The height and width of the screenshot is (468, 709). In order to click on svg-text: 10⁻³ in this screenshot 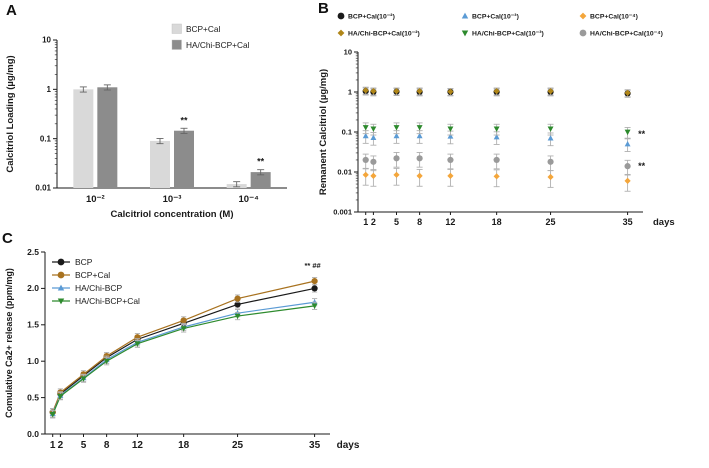, I will do `click(172, 199)`.